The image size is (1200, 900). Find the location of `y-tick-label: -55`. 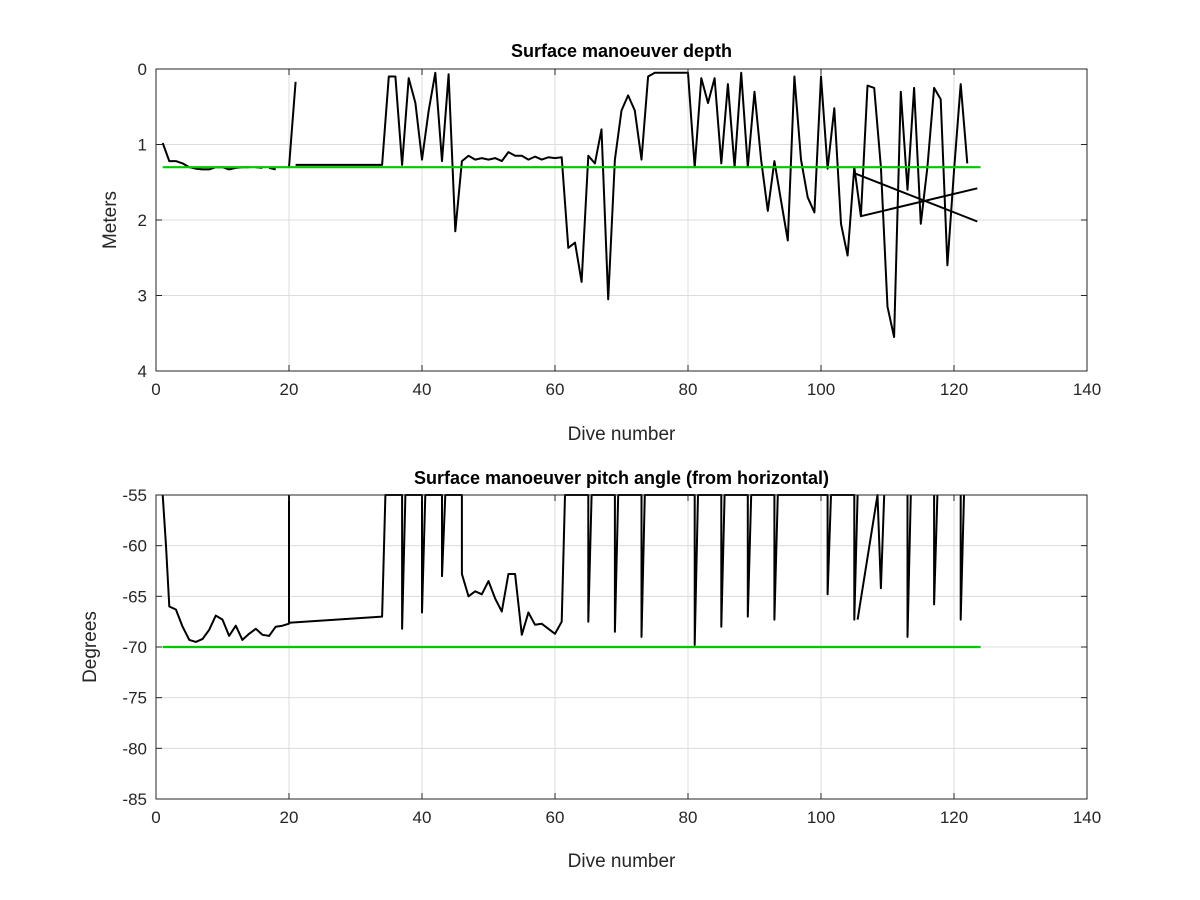

y-tick-label: -55 is located at coordinates (134, 495).